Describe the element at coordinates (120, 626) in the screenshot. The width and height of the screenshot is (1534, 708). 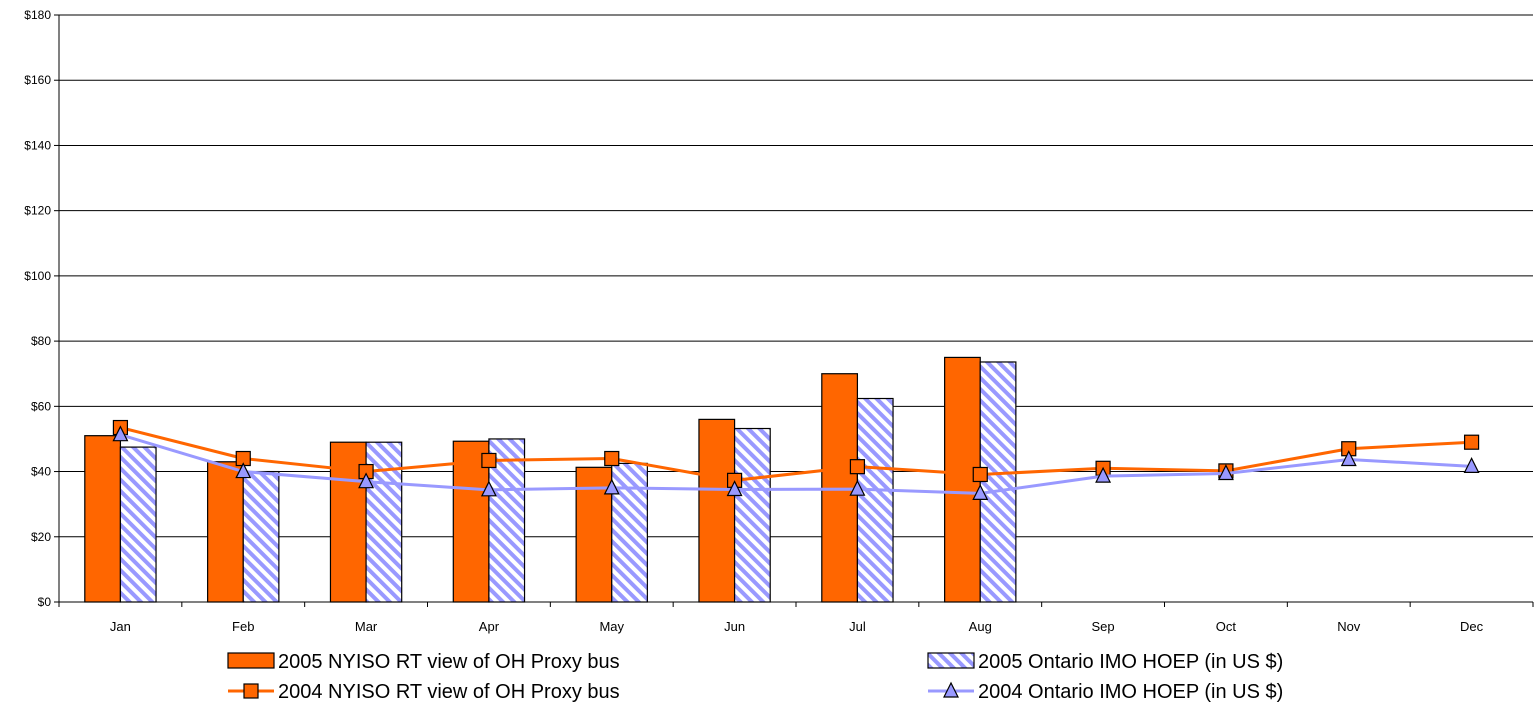
I see `x-tick-label: Jan` at that location.